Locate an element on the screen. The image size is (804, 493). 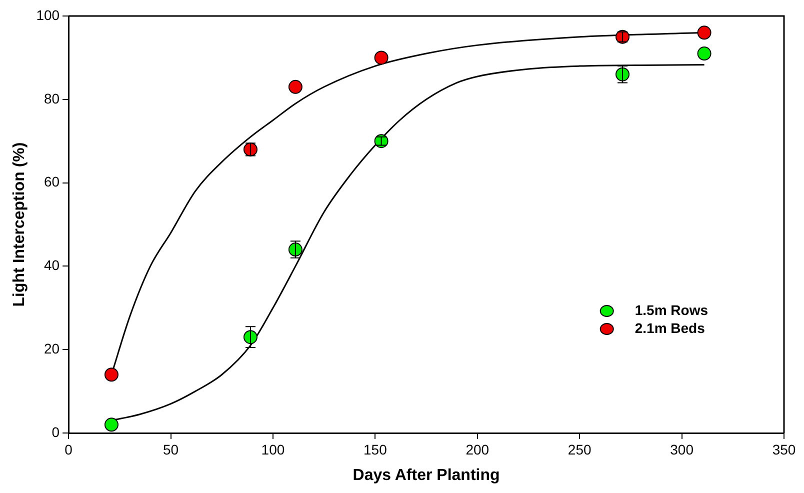
x-tick-label: 0 is located at coordinates (68, 449).